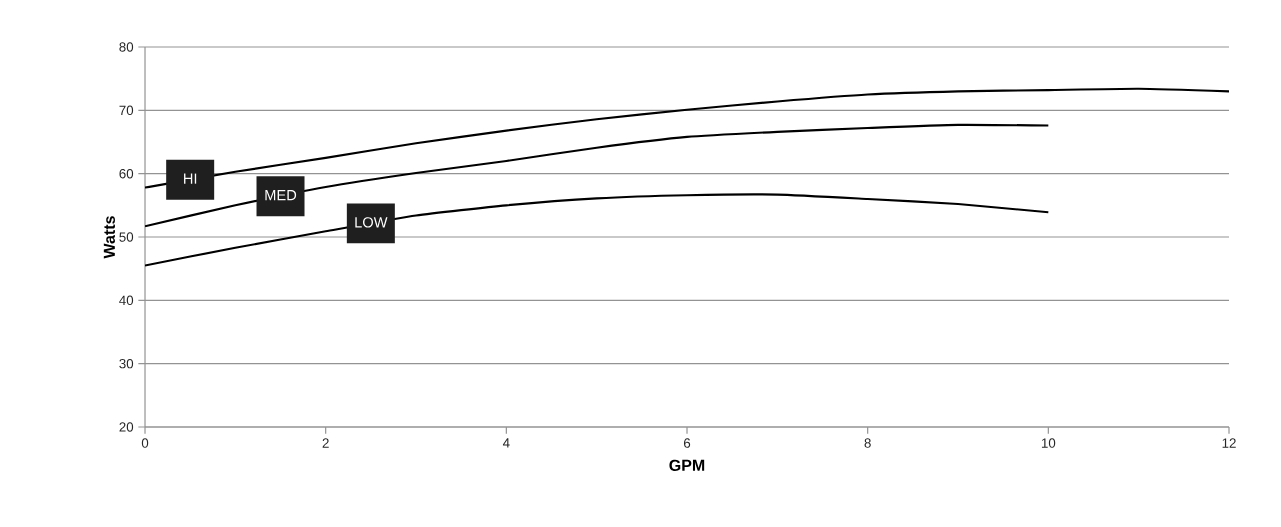 The width and height of the screenshot is (1281, 527). Describe the element at coordinates (1048, 443) in the screenshot. I see `x-tick-label: 10` at that location.